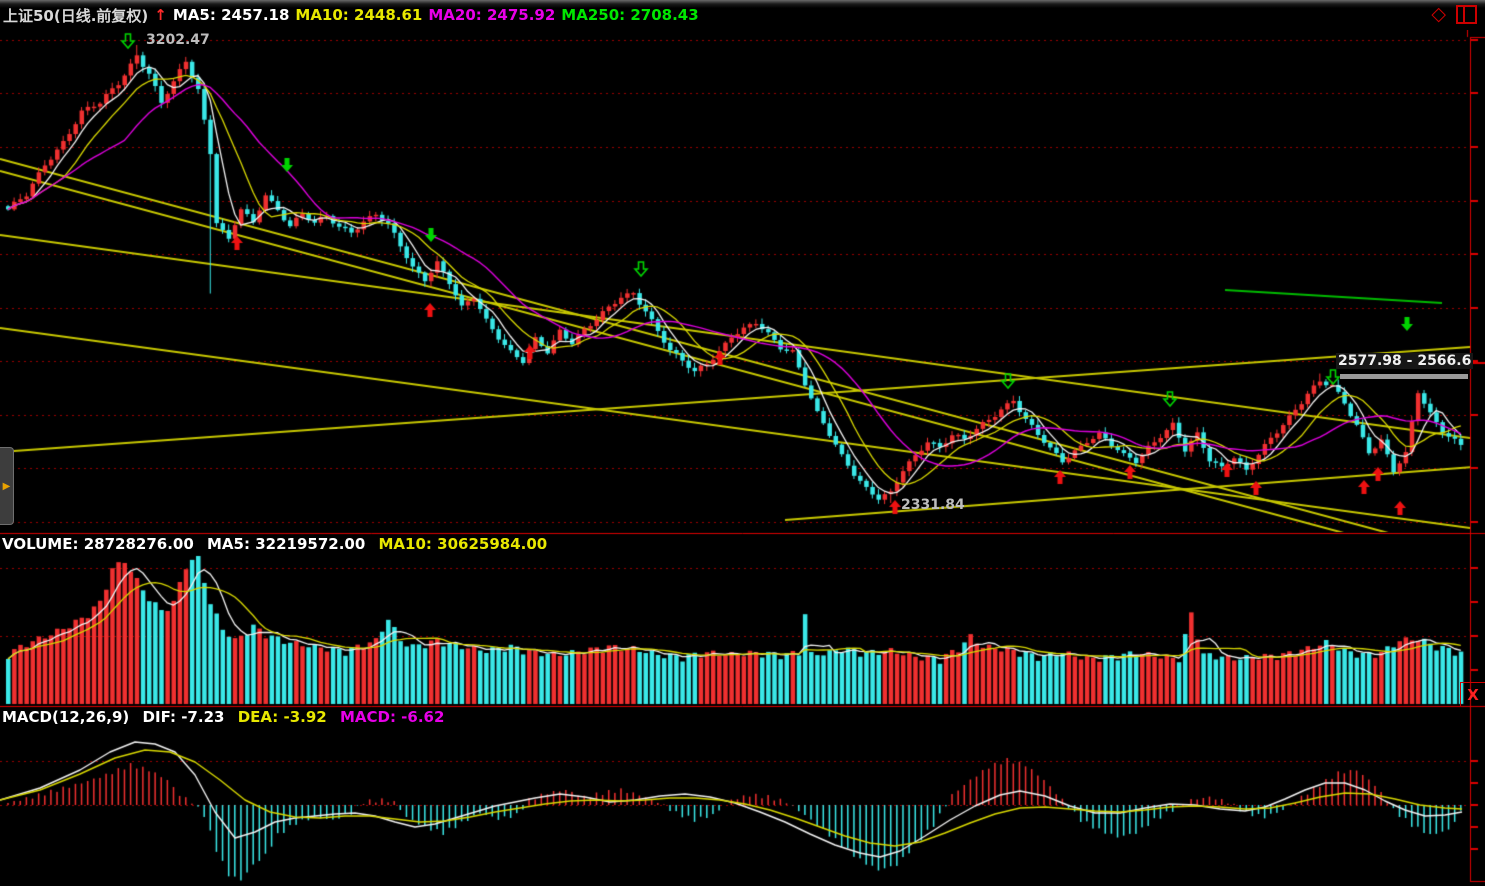  Describe the element at coordinates (282, 717) in the screenshot. I see `dea-value: DEA: -3.92` at that location.